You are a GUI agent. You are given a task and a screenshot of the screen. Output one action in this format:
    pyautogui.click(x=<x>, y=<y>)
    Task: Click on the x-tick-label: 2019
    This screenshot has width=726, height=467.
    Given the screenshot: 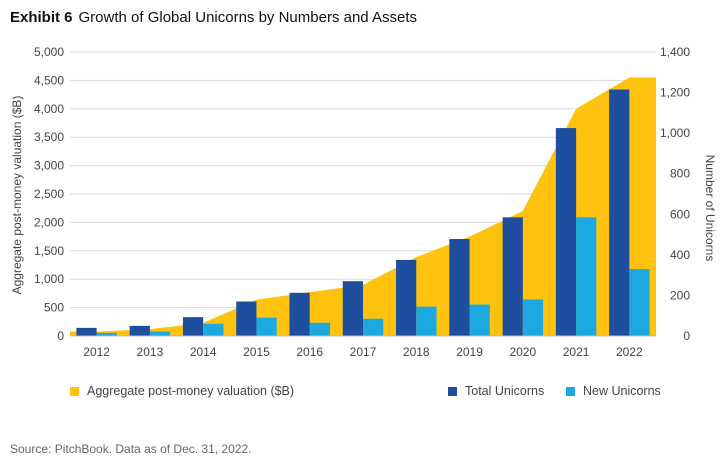 What is the action you would take?
    pyautogui.click(x=469, y=352)
    